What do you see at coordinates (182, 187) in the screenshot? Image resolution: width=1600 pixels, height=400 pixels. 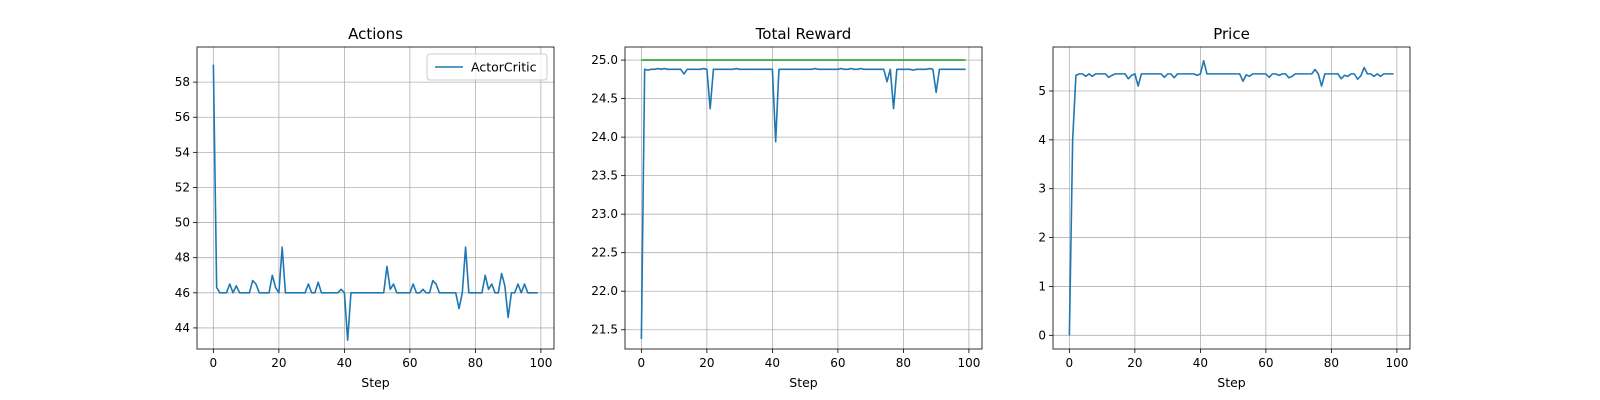 I see `y-tick-label-actions: 52` at bounding box center [182, 187].